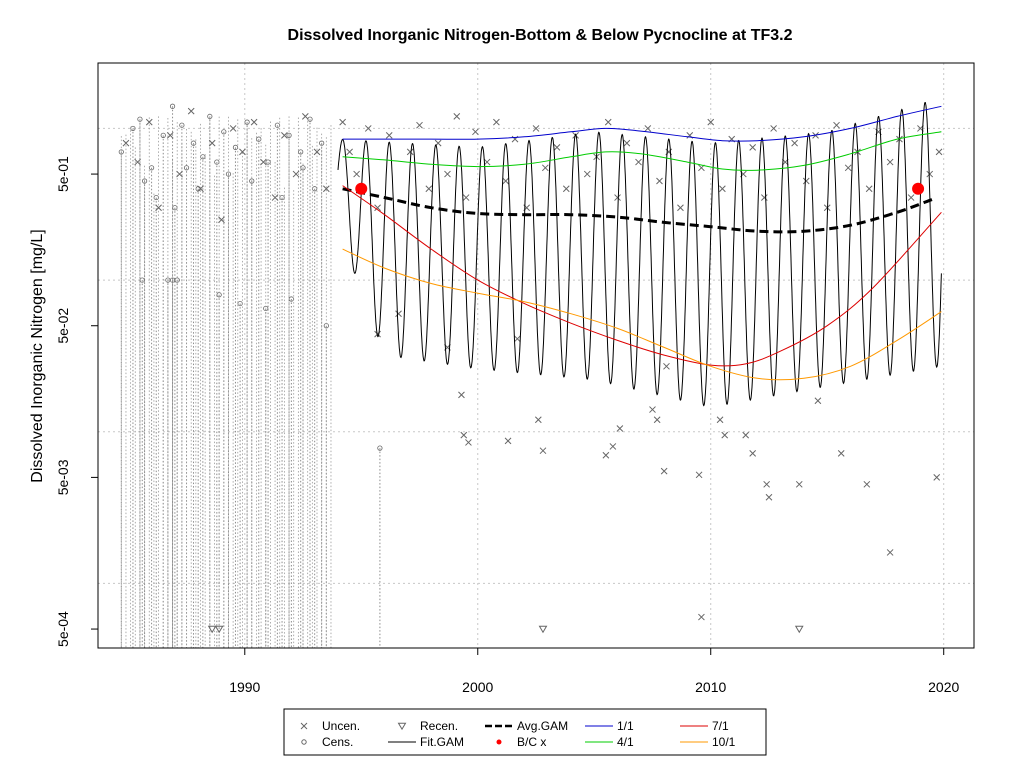  Describe the element at coordinates (724, 742) in the screenshot. I see `legend-label-10-1: 10/1` at that location.